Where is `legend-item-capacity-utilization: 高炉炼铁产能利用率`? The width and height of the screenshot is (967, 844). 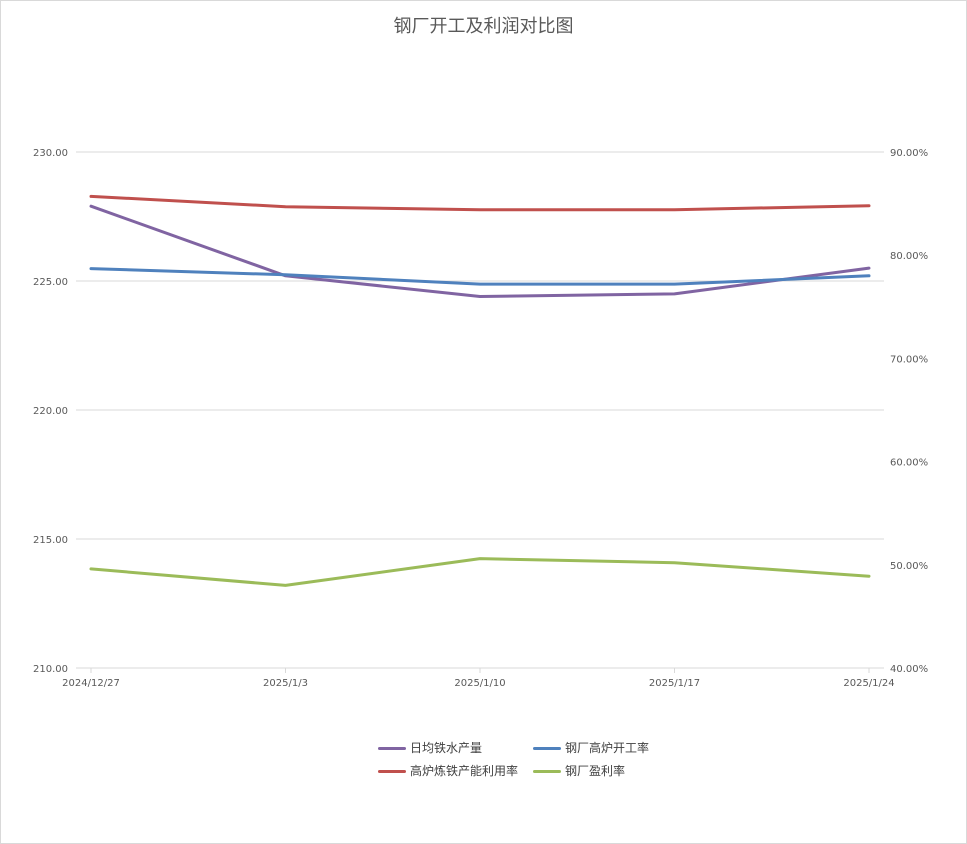
legend-item-capacity-utilization: 高炉炼铁产能利用率 is located at coordinates (448, 771).